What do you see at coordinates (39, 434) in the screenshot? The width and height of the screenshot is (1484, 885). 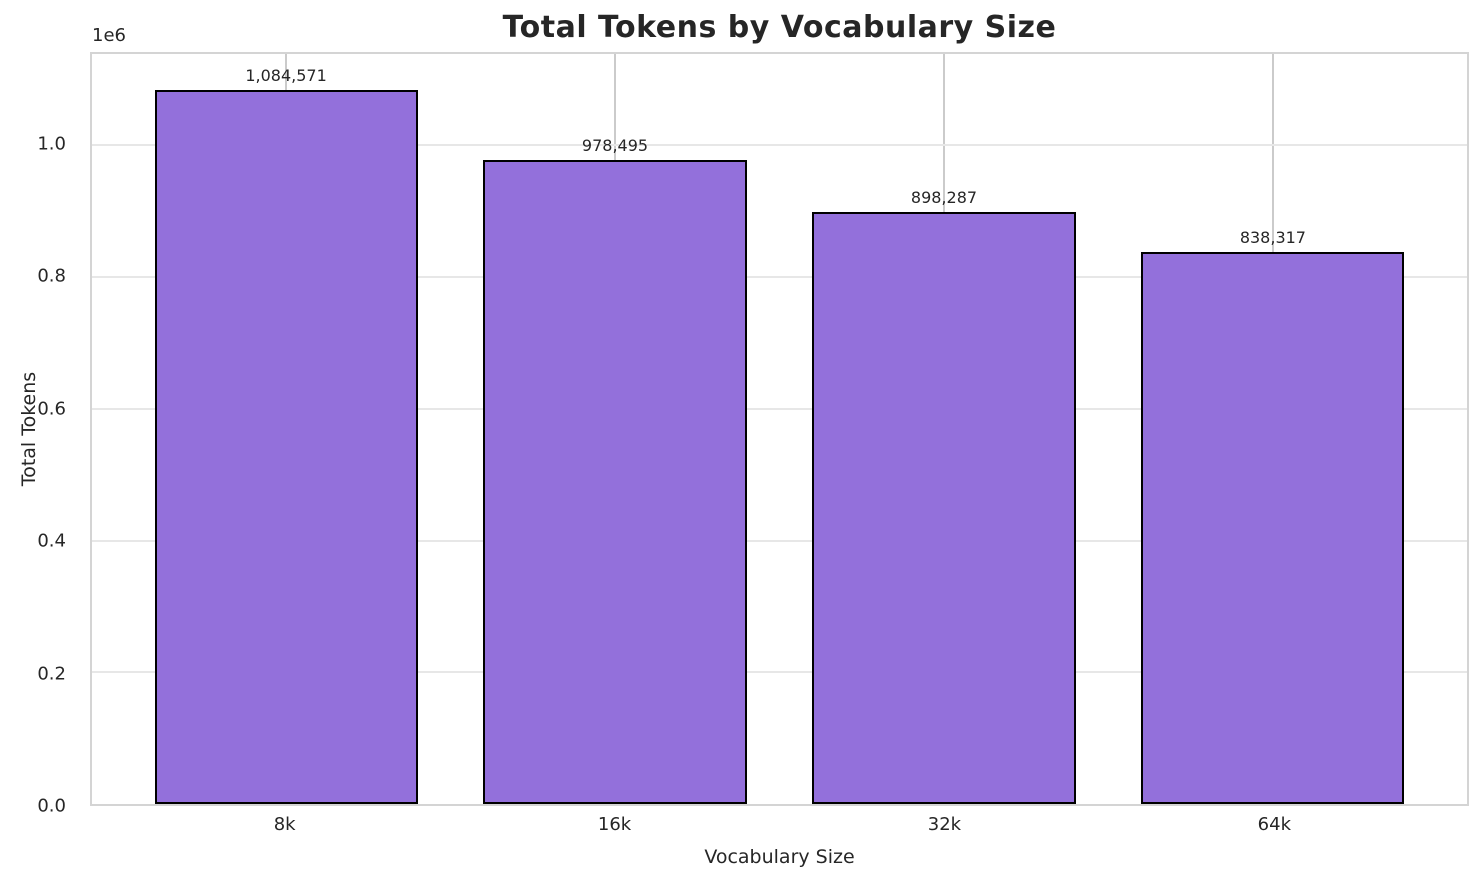 I see `y-axis-tick-labels: 0.0 0.2 0.4 0.6 0.8 1.0` at bounding box center [39, 434].